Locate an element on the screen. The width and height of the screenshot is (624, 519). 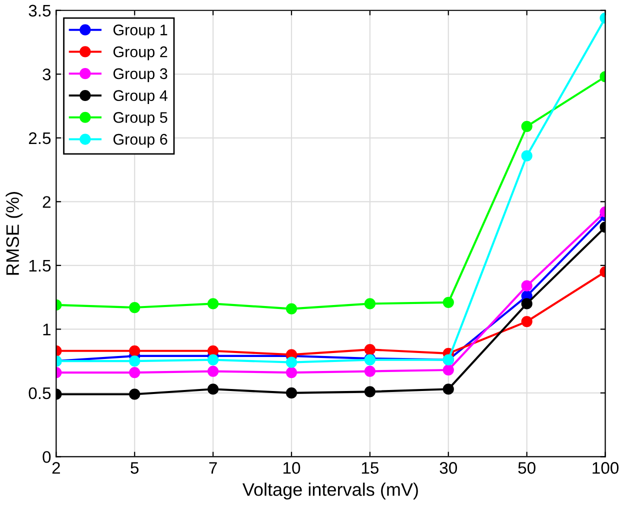
y-tick-label: 2 is located at coordinates (46, 202).